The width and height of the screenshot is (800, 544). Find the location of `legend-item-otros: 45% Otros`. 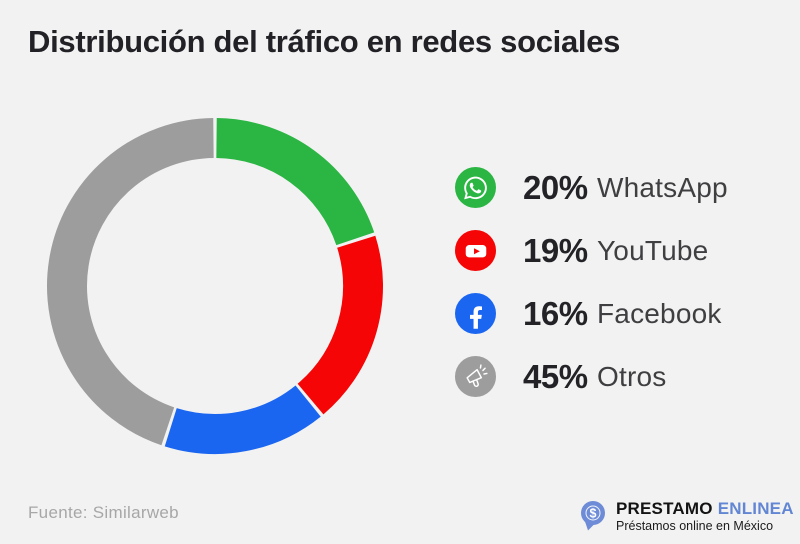

legend-item-otros: 45% Otros is located at coordinates (591, 376).